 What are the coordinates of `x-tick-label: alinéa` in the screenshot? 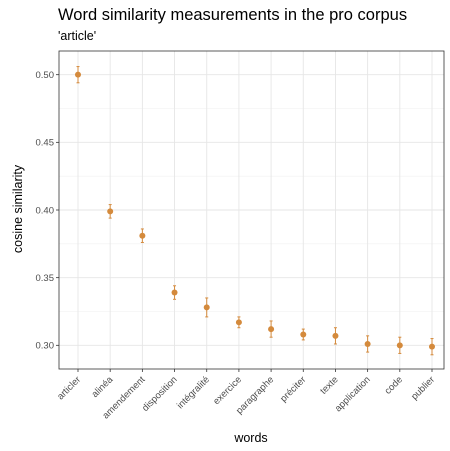 It's located at (103, 387).